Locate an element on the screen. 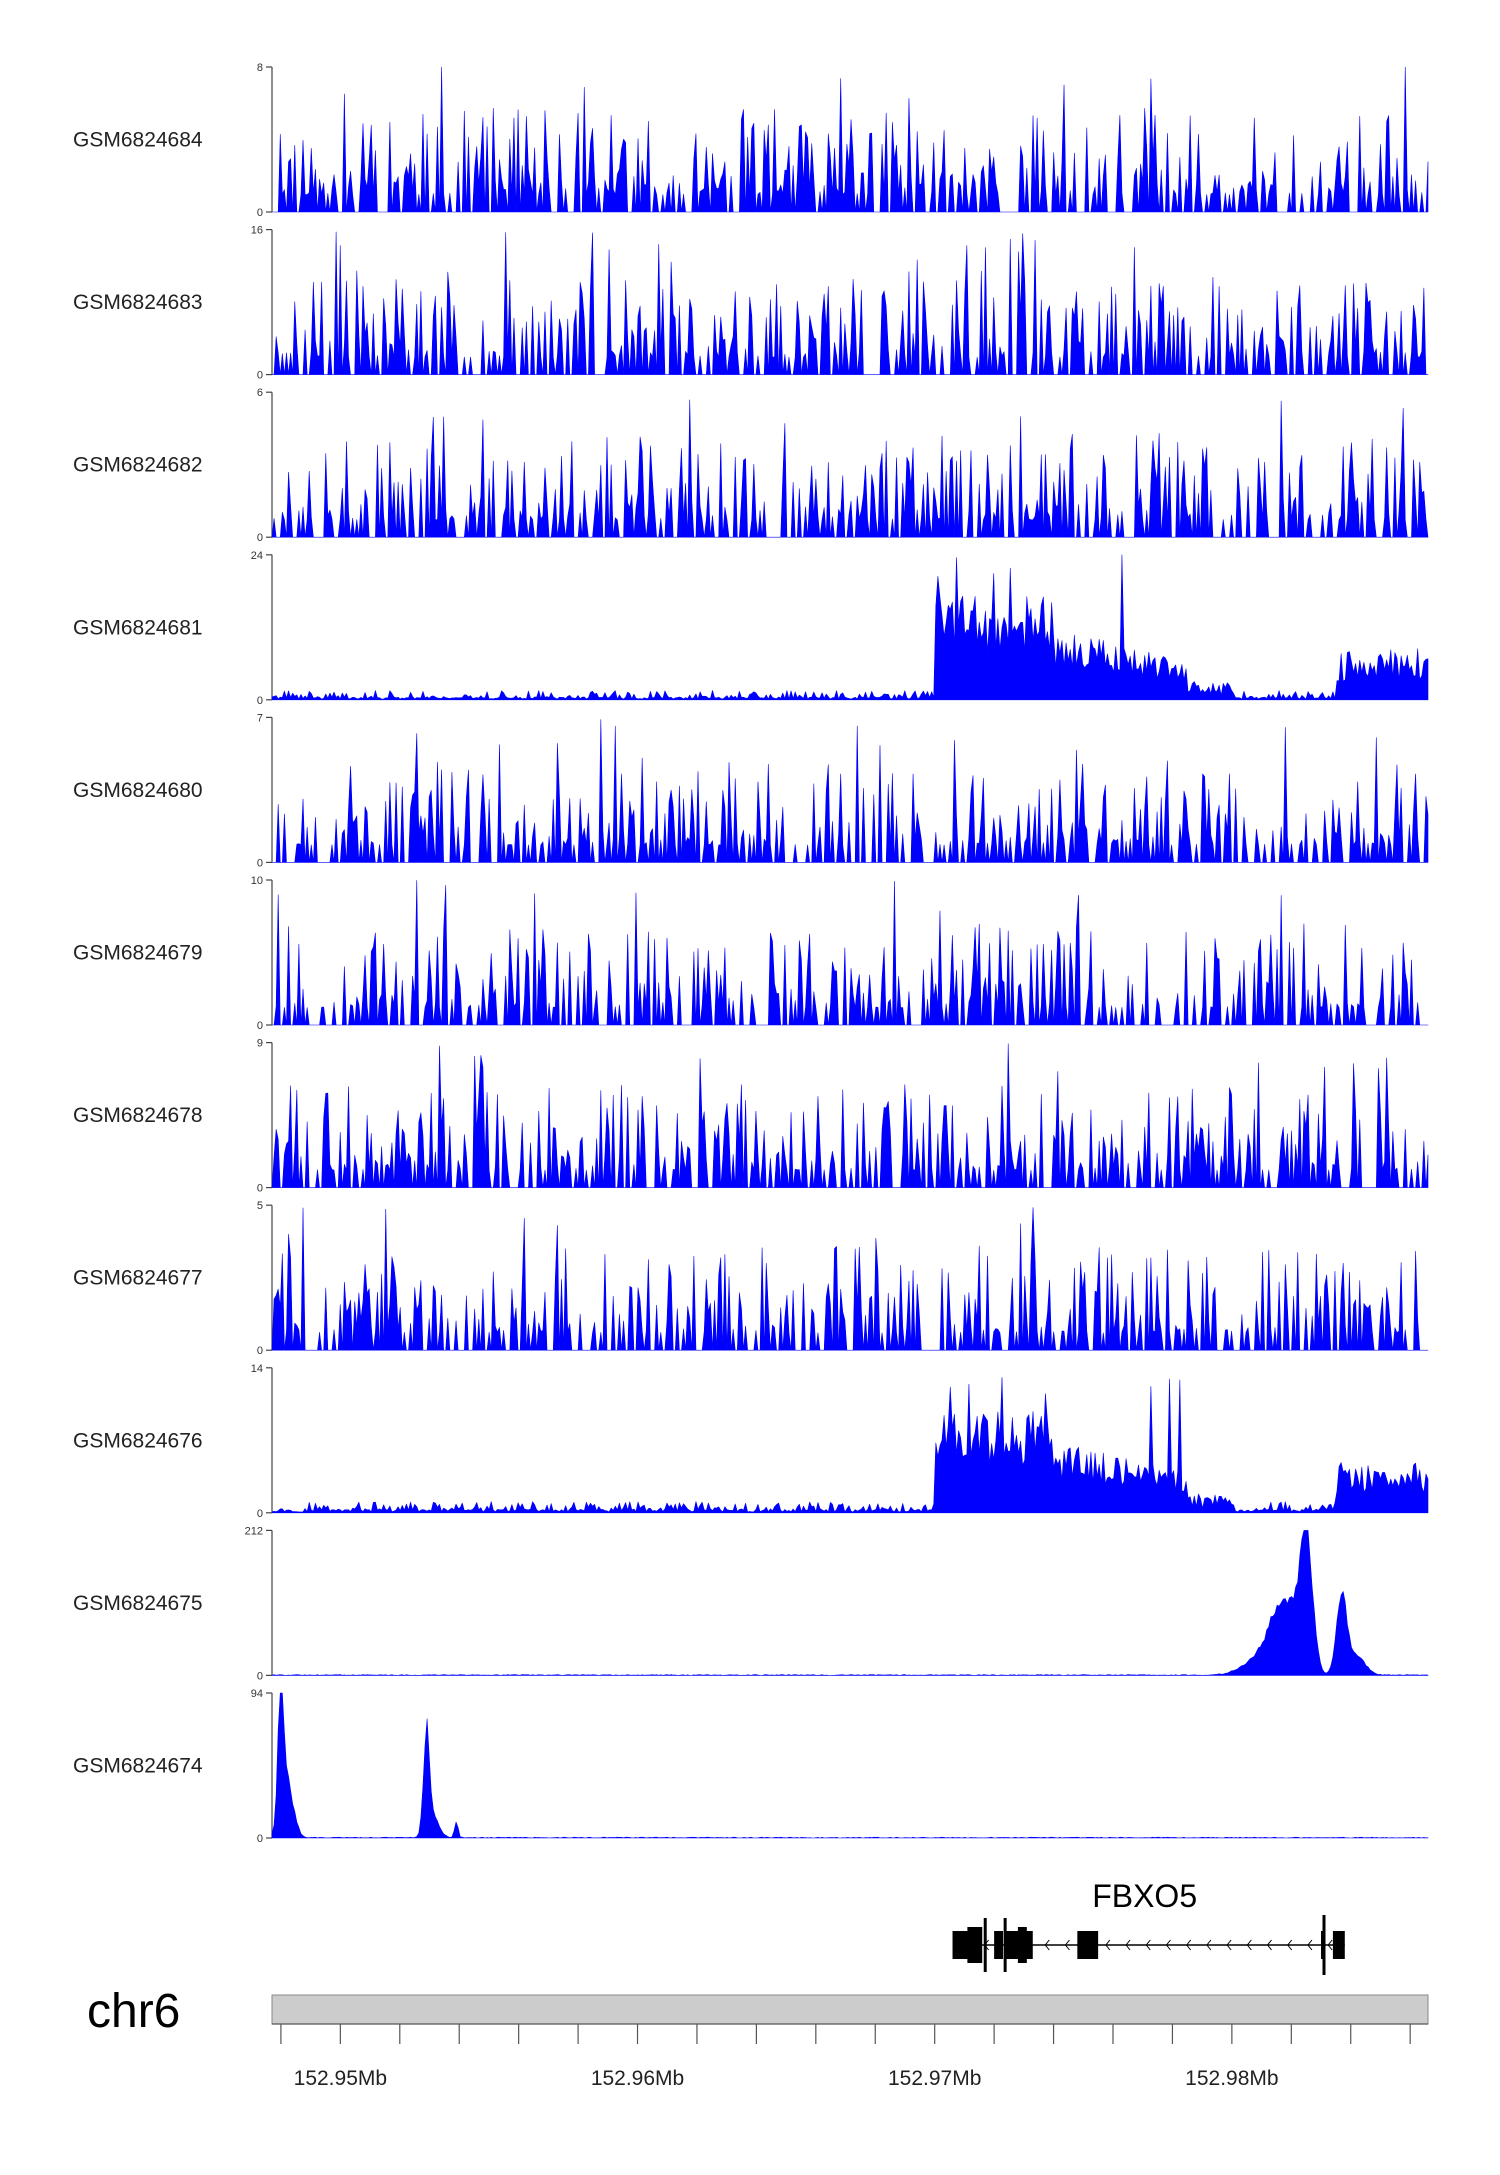 The height and width of the screenshot is (2175, 1500). track-GSM6824677: GSM6824677 5 0 is located at coordinates (751, 1278).